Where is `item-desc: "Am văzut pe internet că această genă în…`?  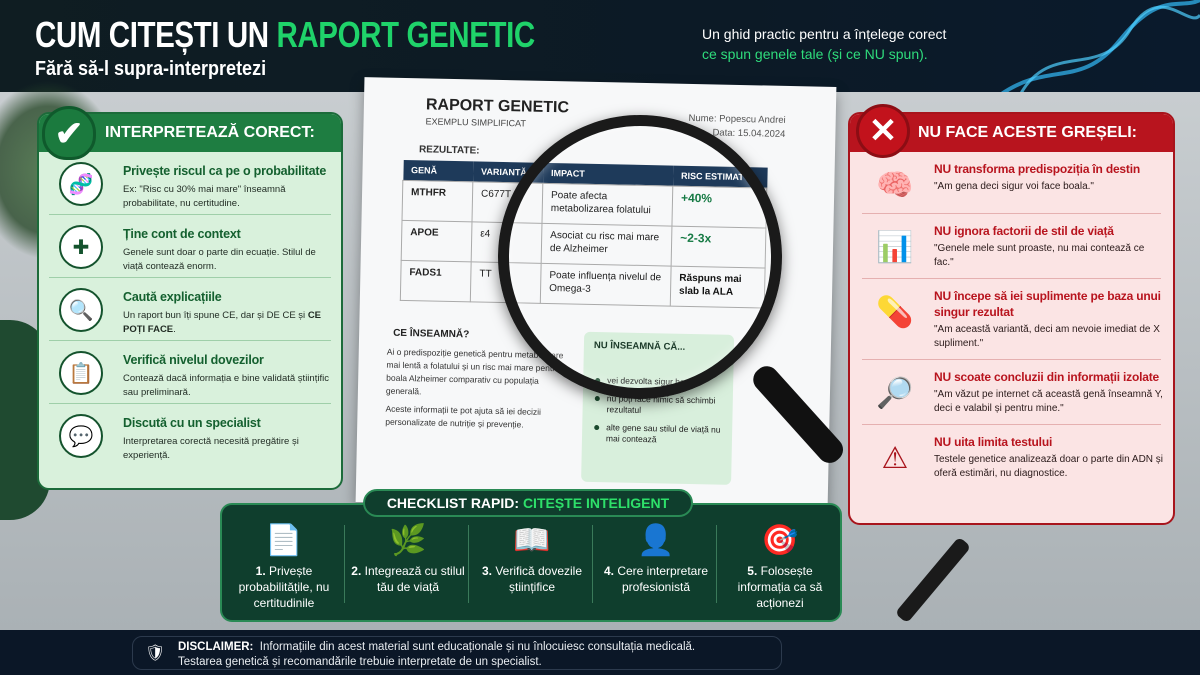
item-desc: "Am văzut pe internet că această genă în… is located at coordinates (1048, 401).